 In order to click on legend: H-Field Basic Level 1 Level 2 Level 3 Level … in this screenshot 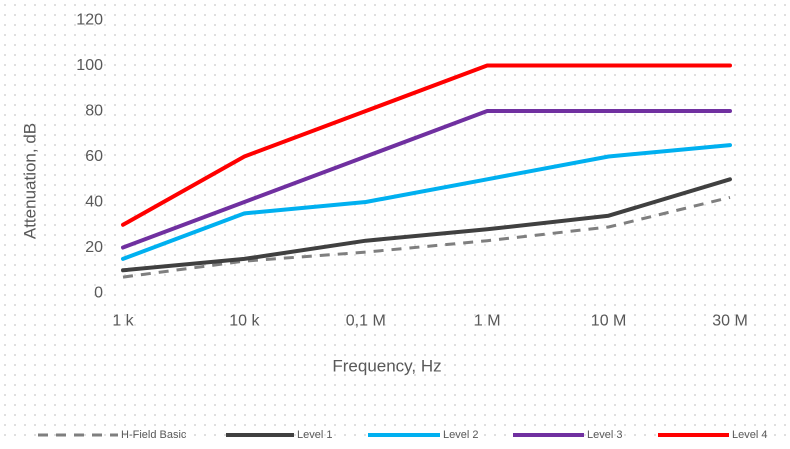, I will do `click(402, 435)`.